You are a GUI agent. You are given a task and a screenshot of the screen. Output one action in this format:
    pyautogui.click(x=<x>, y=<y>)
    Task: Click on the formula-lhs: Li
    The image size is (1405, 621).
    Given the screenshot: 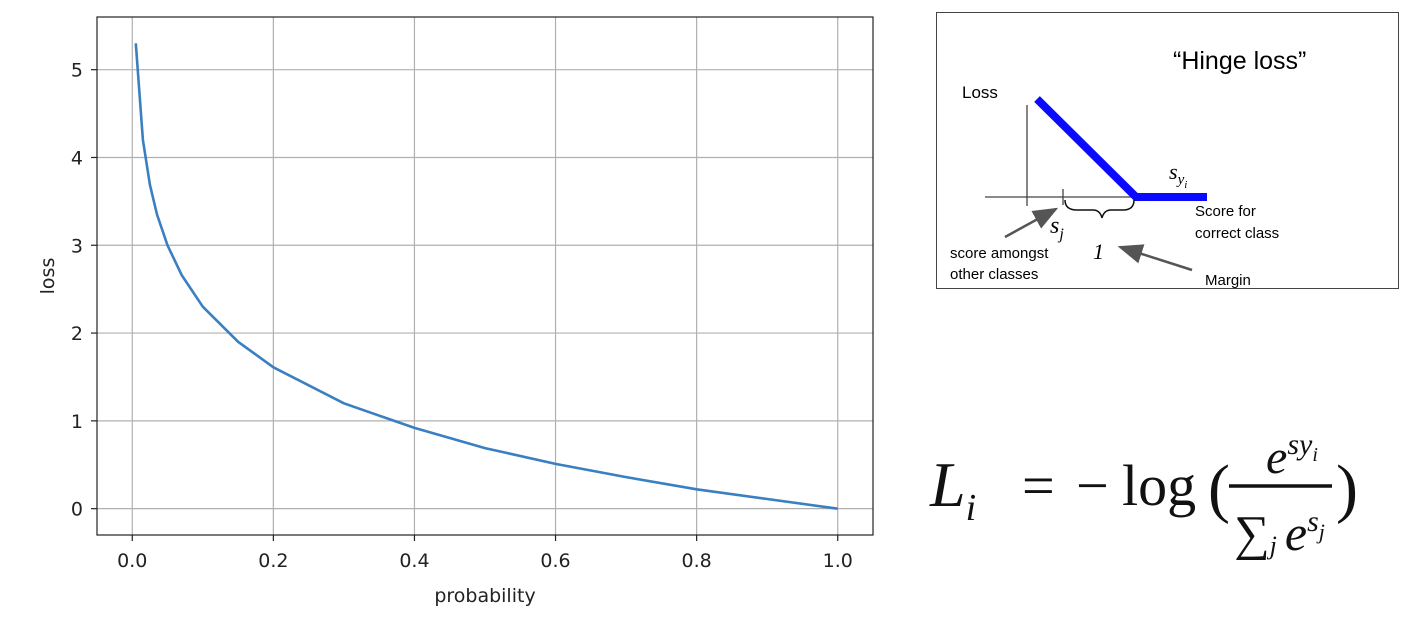 What is the action you would take?
    pyautogui.click(x=952, y=489)
    